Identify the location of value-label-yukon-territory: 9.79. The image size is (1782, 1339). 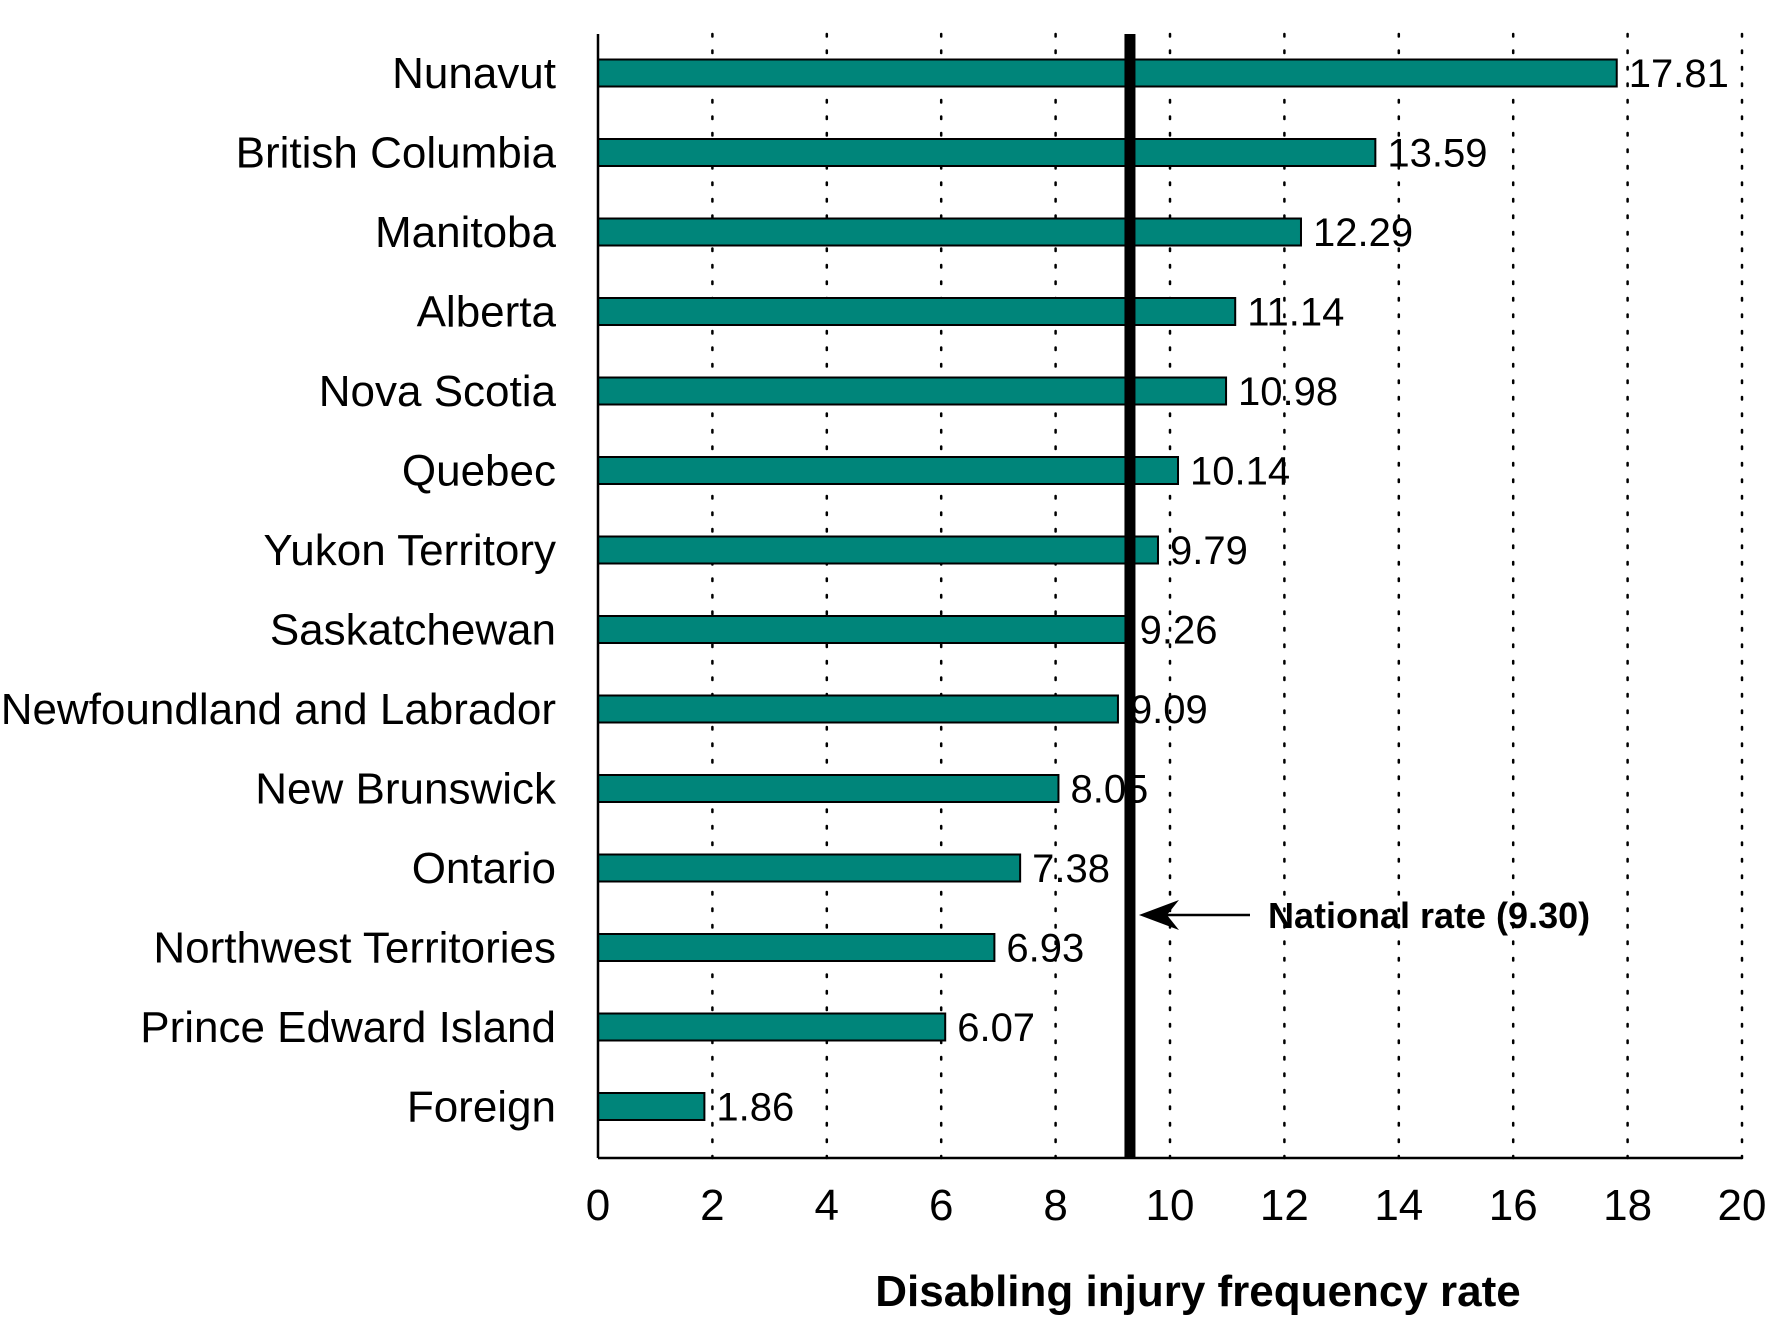
(1209, 551).